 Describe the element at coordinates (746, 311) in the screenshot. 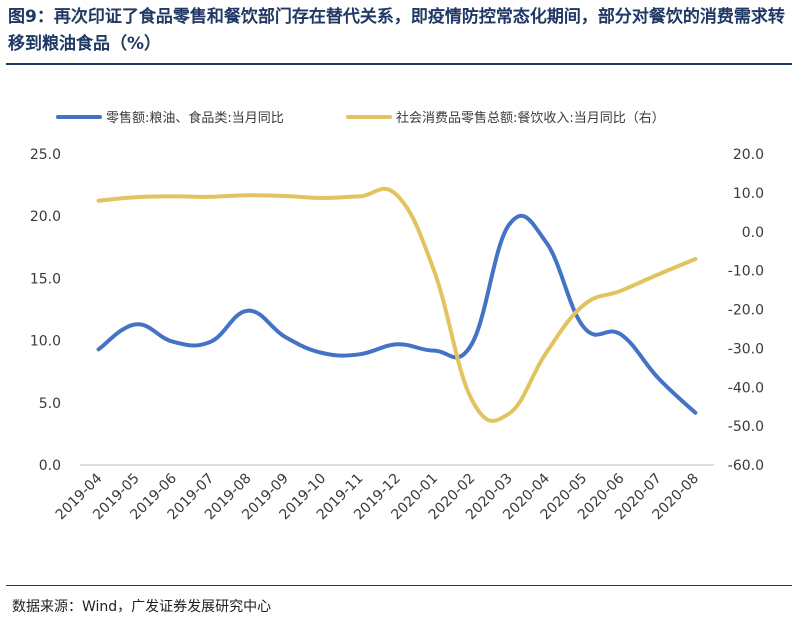

I see `y-right-tick-label: -20.0` at that location.